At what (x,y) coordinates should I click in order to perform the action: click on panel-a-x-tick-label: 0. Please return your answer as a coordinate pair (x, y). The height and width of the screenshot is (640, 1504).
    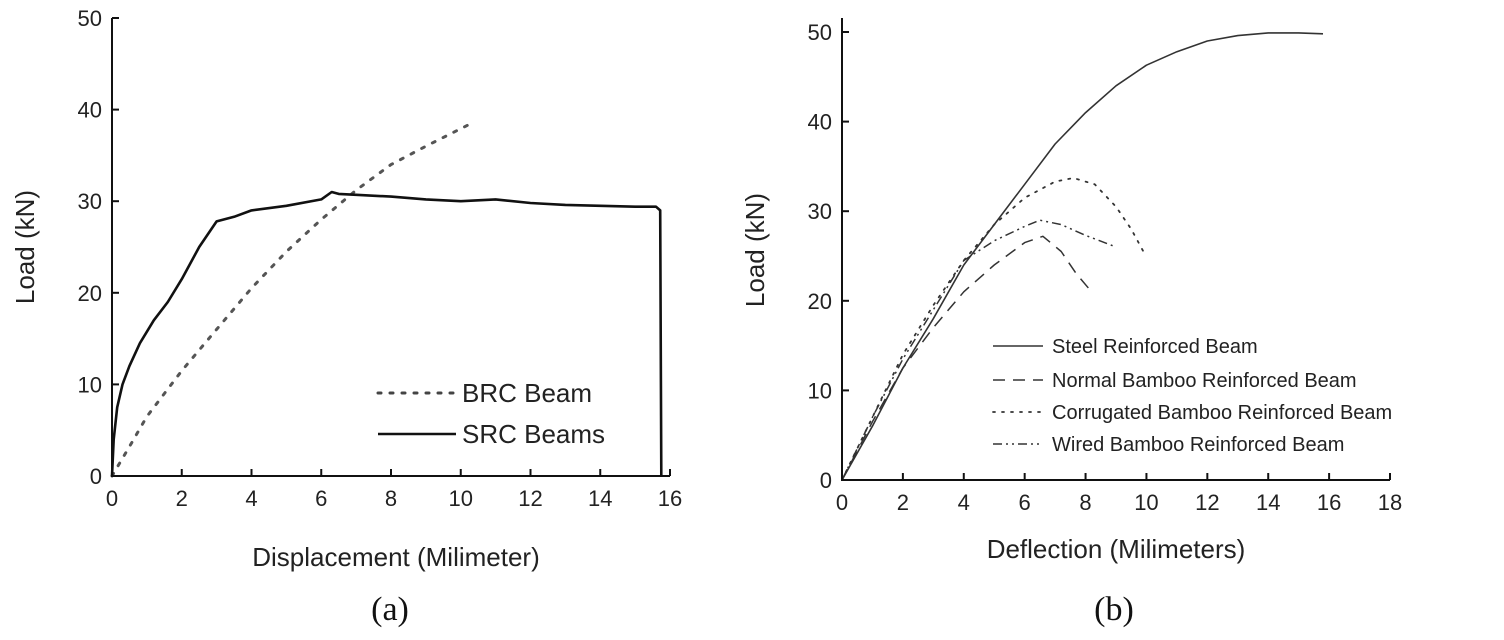
    Looking at the image, I should click on (112, 498).